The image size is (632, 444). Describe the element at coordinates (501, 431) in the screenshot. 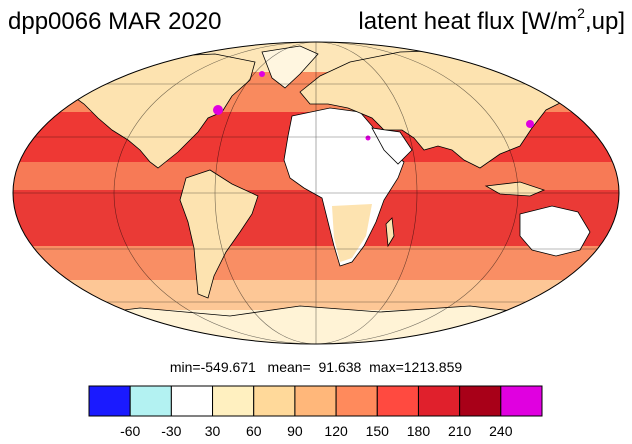

I see `colorbar-tick-label: 240` at that location.